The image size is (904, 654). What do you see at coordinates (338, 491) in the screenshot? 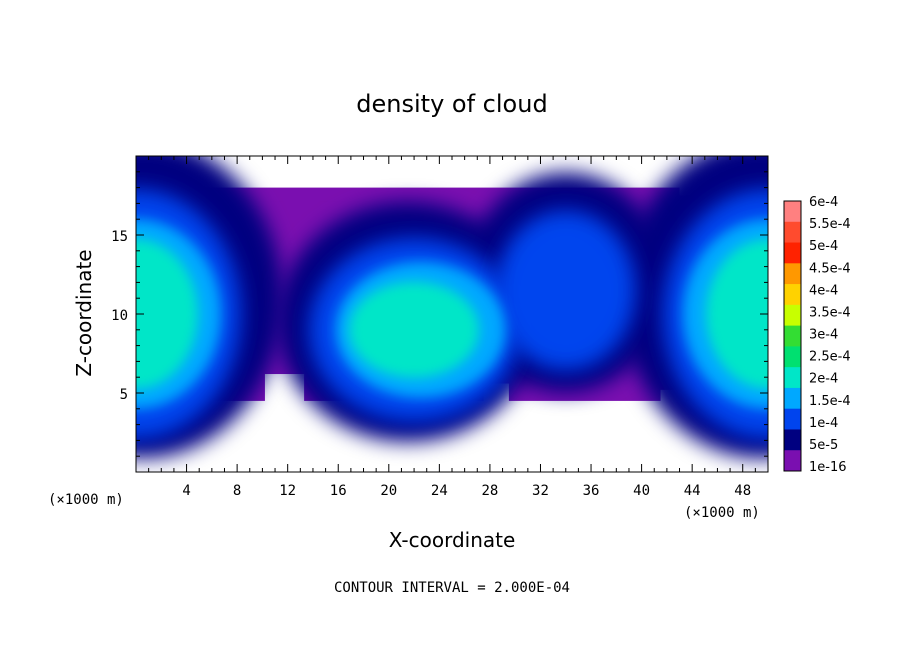
I see `x-tick-label: 16` at bounding box center [338, 491].